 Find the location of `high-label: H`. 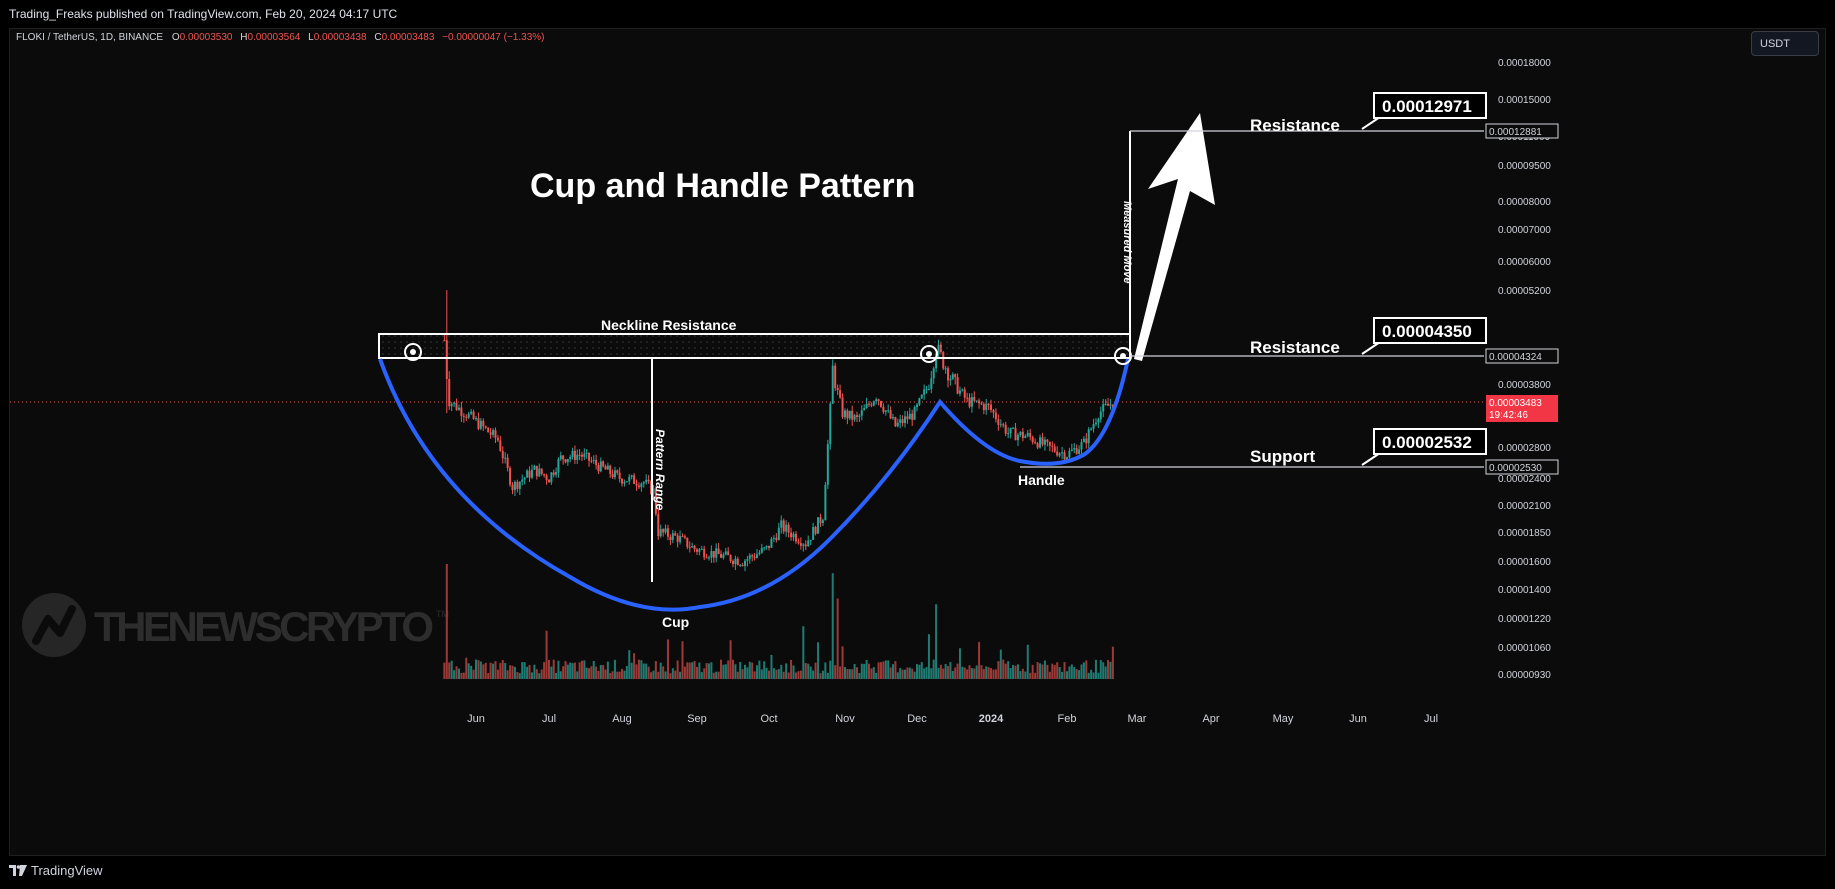

high-label: H is located at coordinates (243, 37).